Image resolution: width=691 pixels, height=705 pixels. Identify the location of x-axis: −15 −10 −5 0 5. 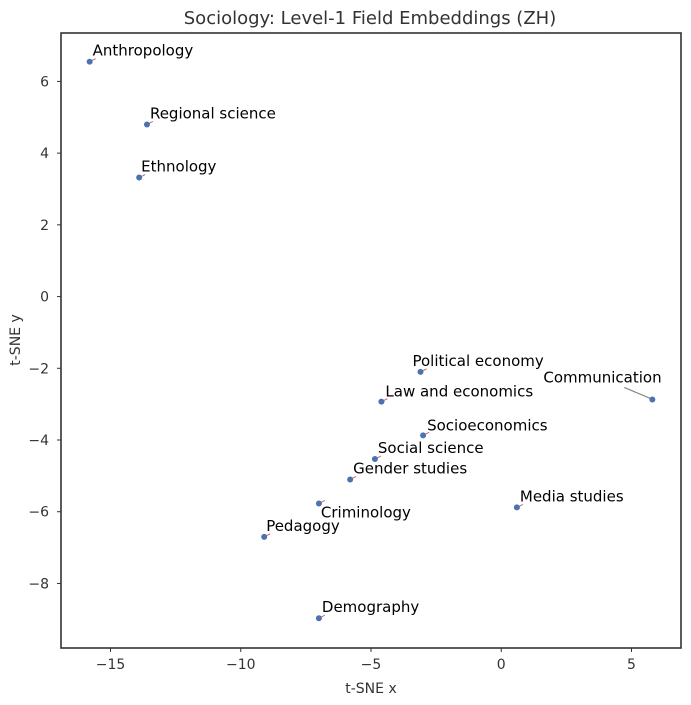
(366, 660).